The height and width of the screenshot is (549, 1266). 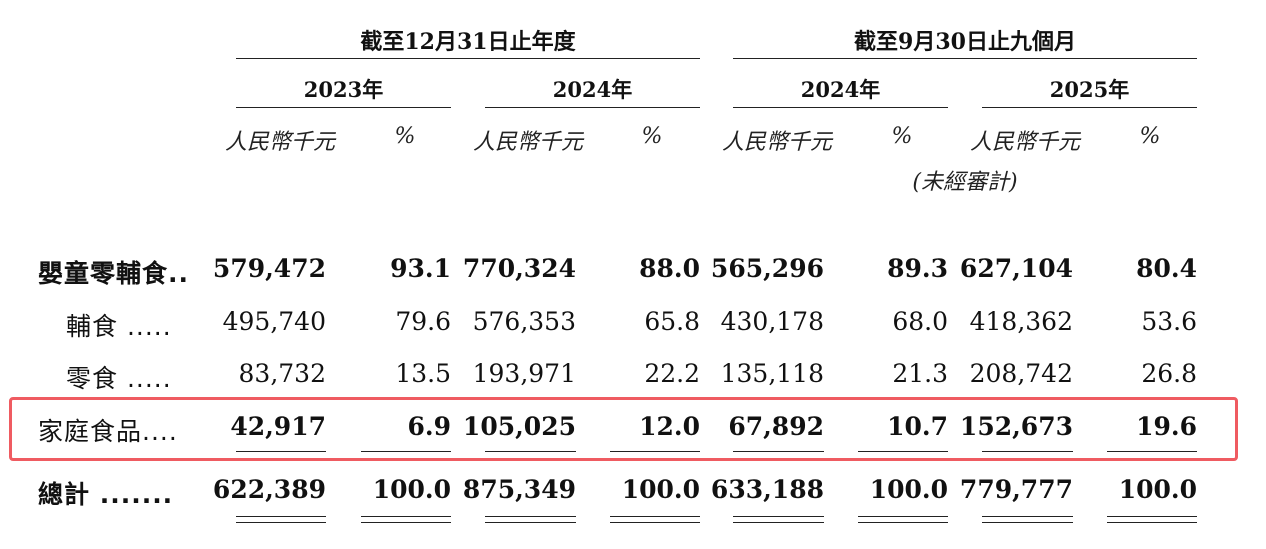 What do you see at coordinates (772, 373) in the screenshot?
I see `cell: 135,118` at bounding box center [772, 373].